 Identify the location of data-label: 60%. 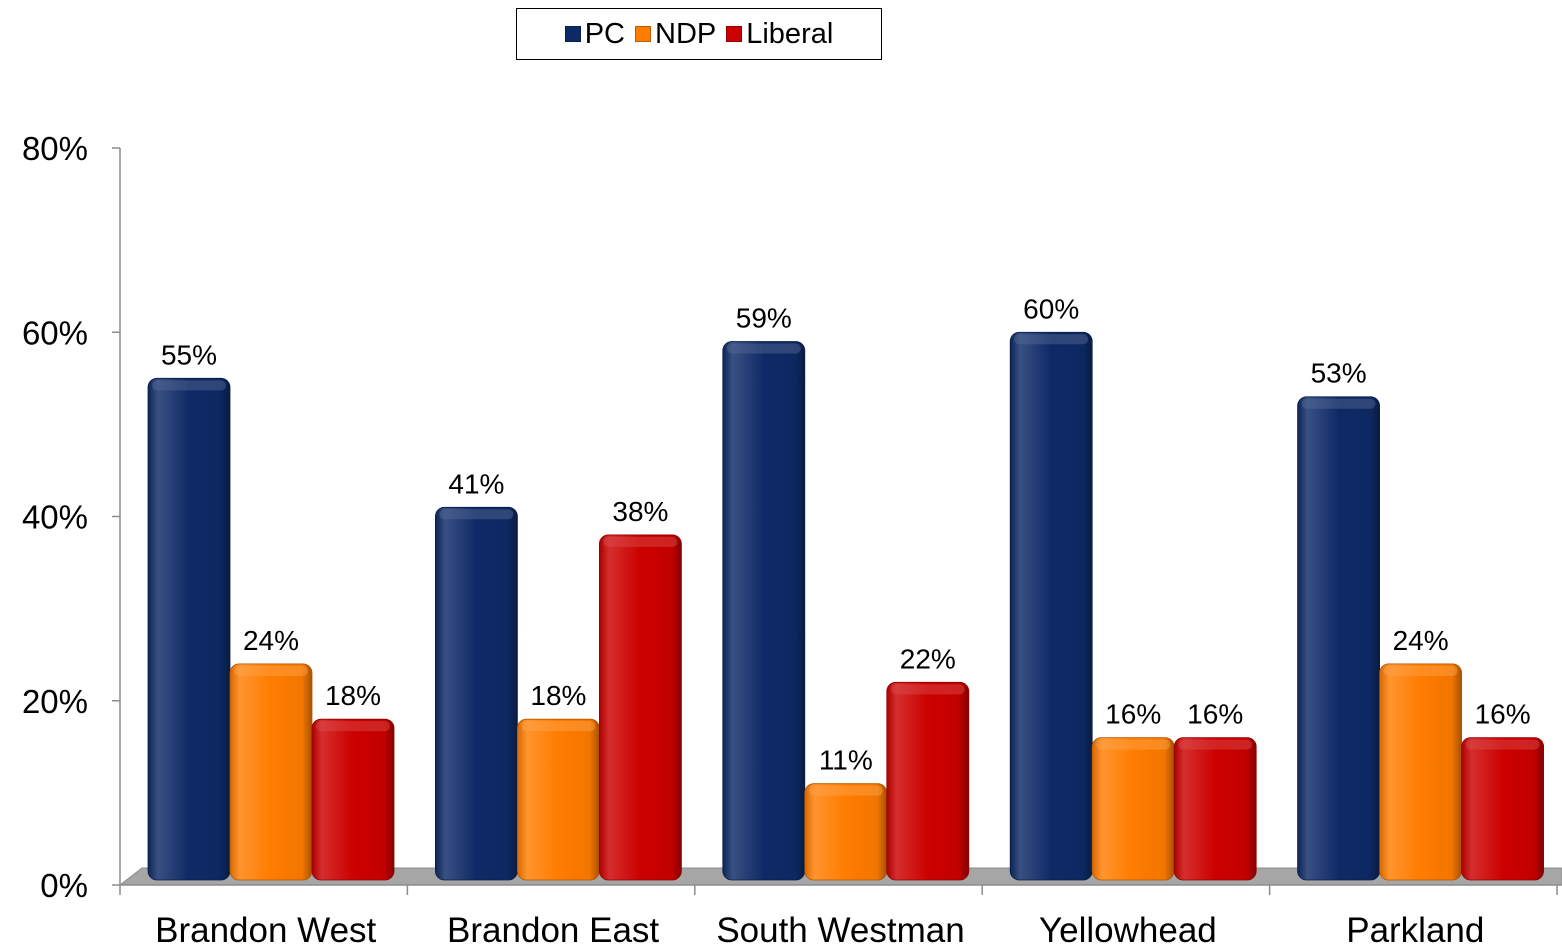
(1051, 308).